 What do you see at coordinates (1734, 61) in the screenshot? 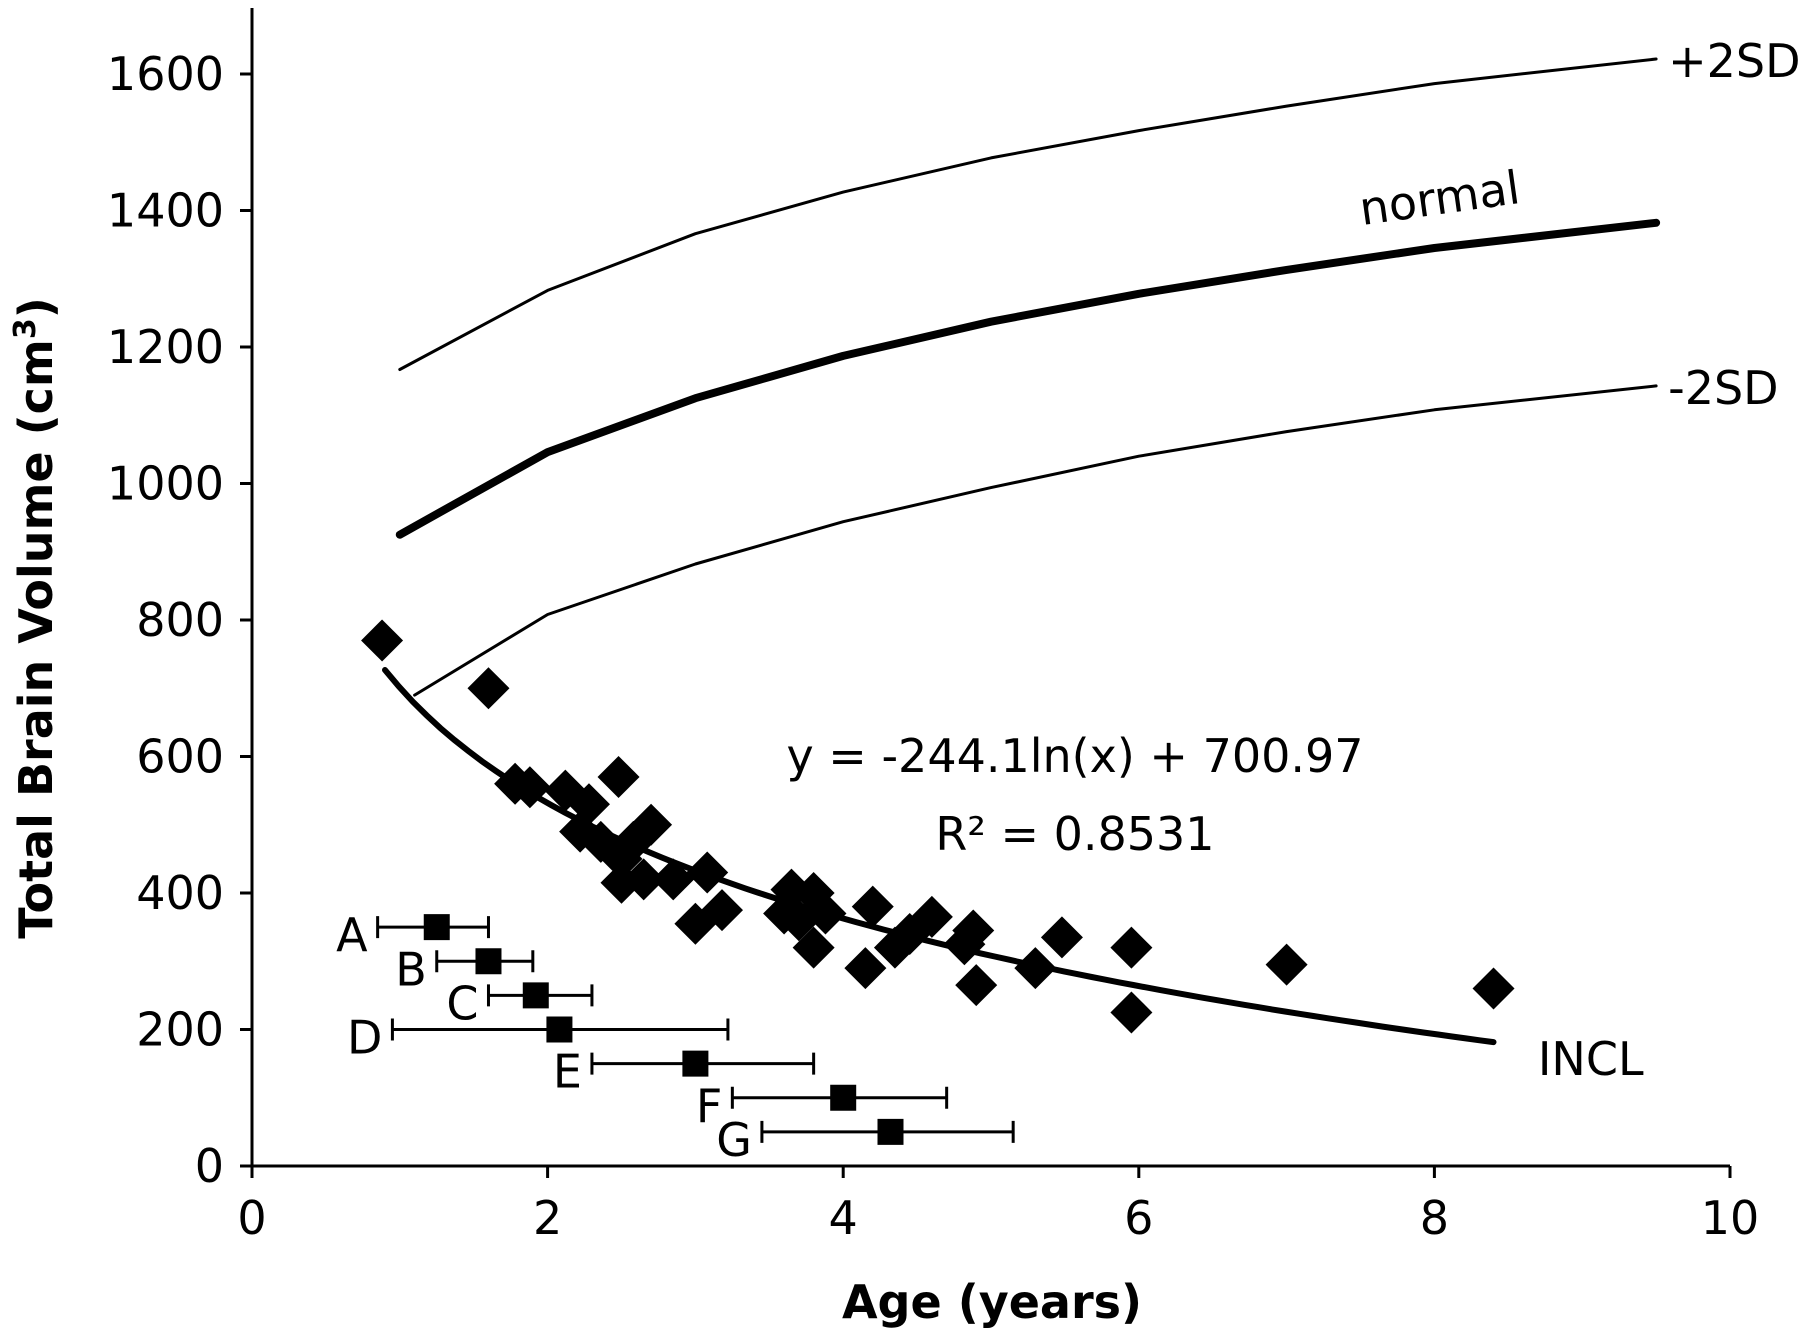
I see `plus-2sd-label: +2SD` at bounding box center [1734, 61].